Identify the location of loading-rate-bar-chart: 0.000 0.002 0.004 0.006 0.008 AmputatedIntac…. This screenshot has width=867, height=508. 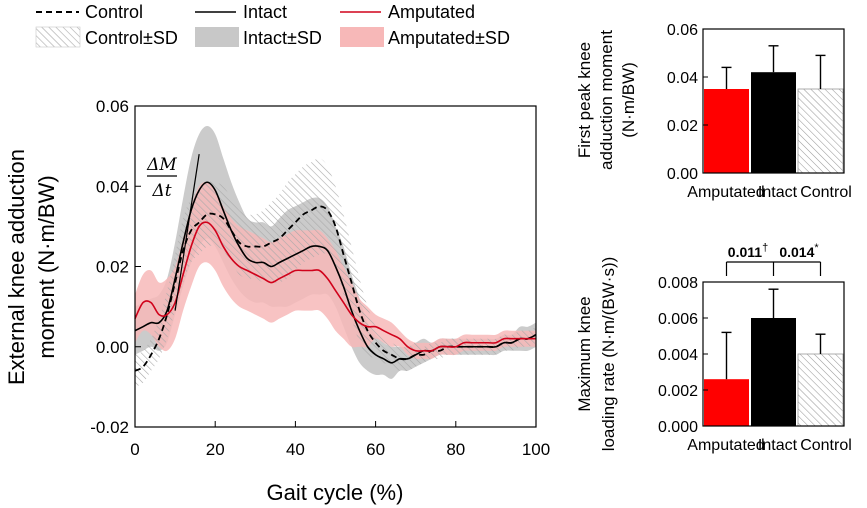
(713, 348).